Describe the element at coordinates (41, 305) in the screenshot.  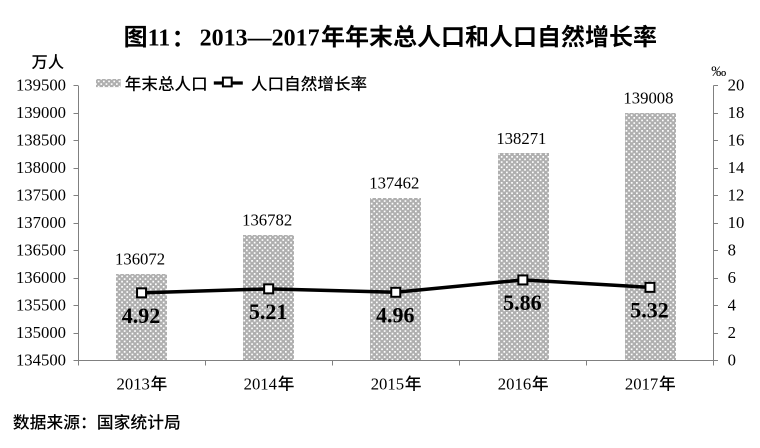
I see `svg-text: 135500` at that location.